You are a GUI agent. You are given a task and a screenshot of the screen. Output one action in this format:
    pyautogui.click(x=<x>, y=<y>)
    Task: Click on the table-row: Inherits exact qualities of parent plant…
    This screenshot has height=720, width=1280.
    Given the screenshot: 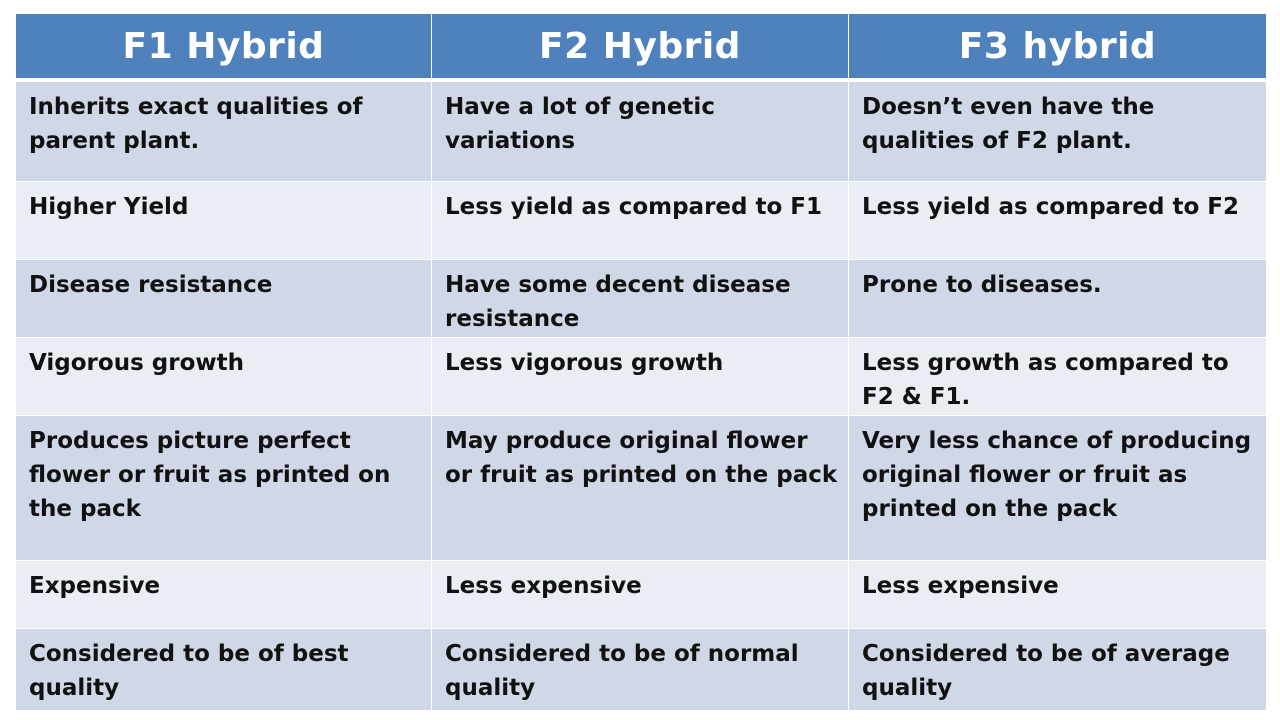 What is the action you would take?
    pyautogui.click(x=641, y=131)
    